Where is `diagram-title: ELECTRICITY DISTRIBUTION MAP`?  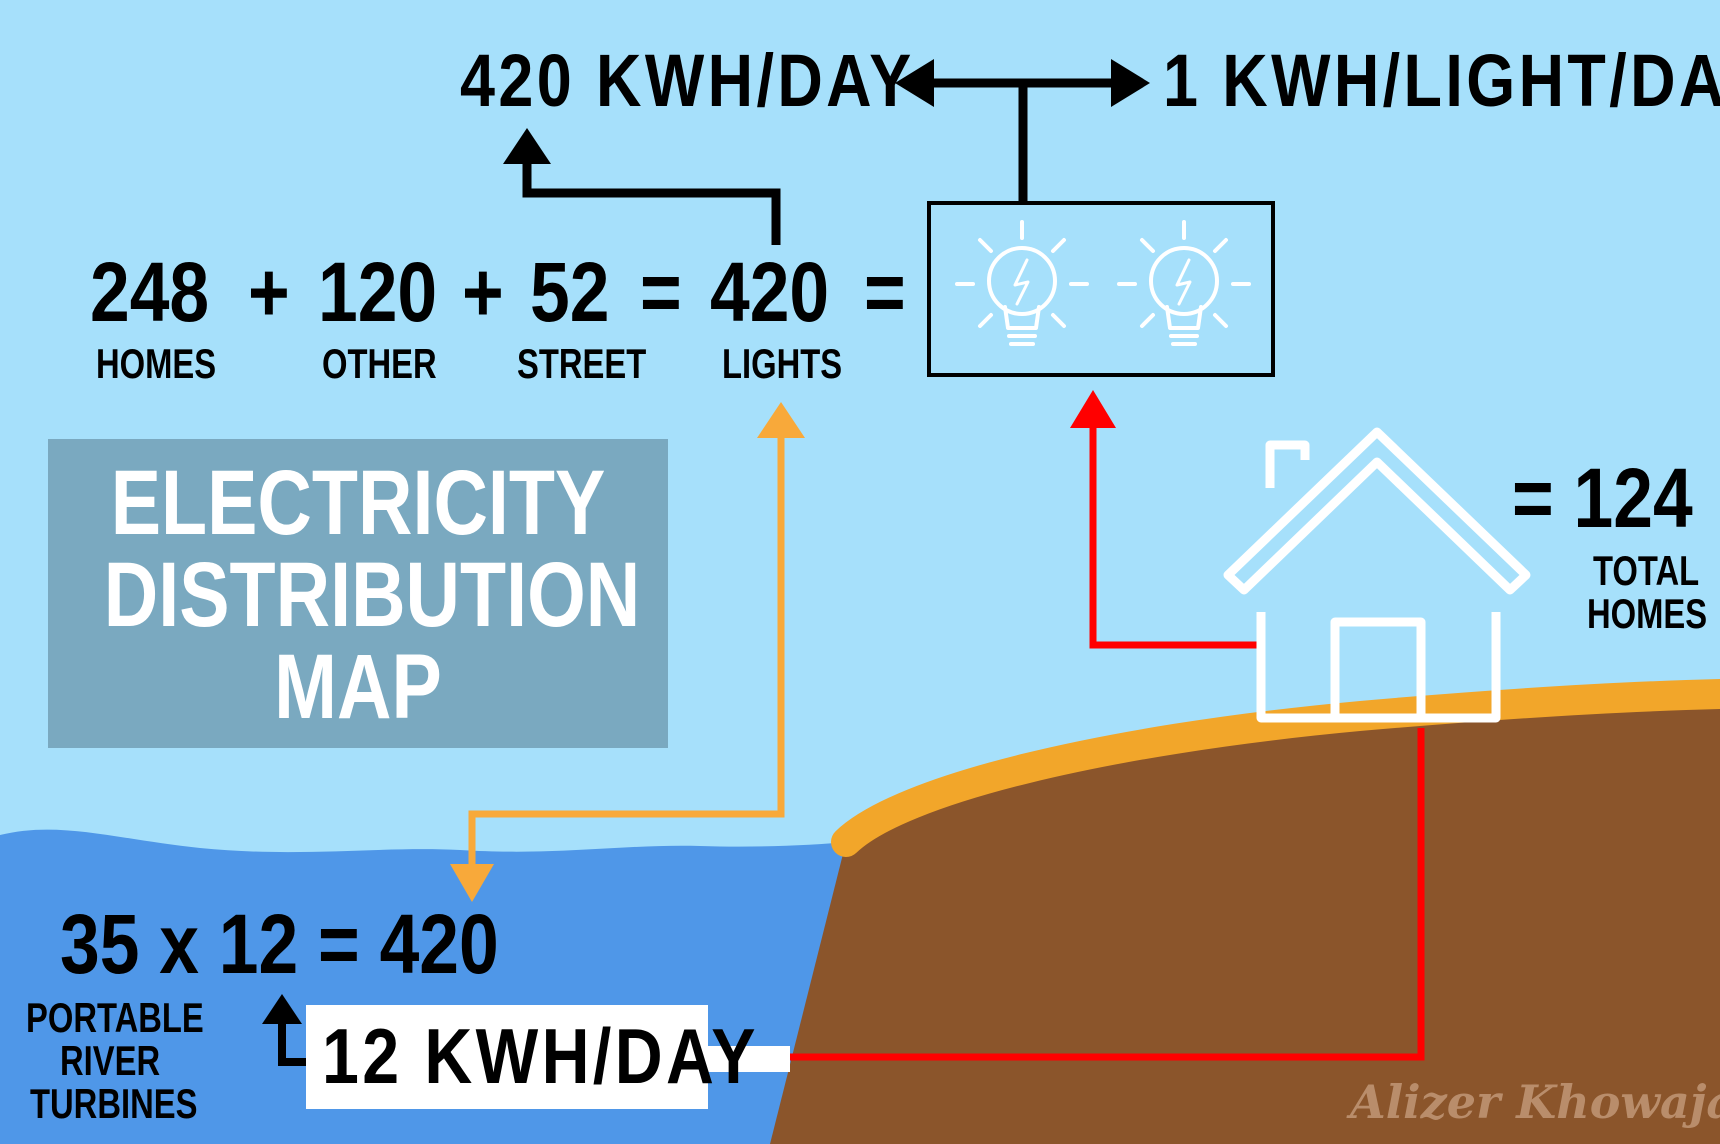 diagram-title: ELECTRICITY DISTRIBUTION MAP is located at coordinates (372, 595).